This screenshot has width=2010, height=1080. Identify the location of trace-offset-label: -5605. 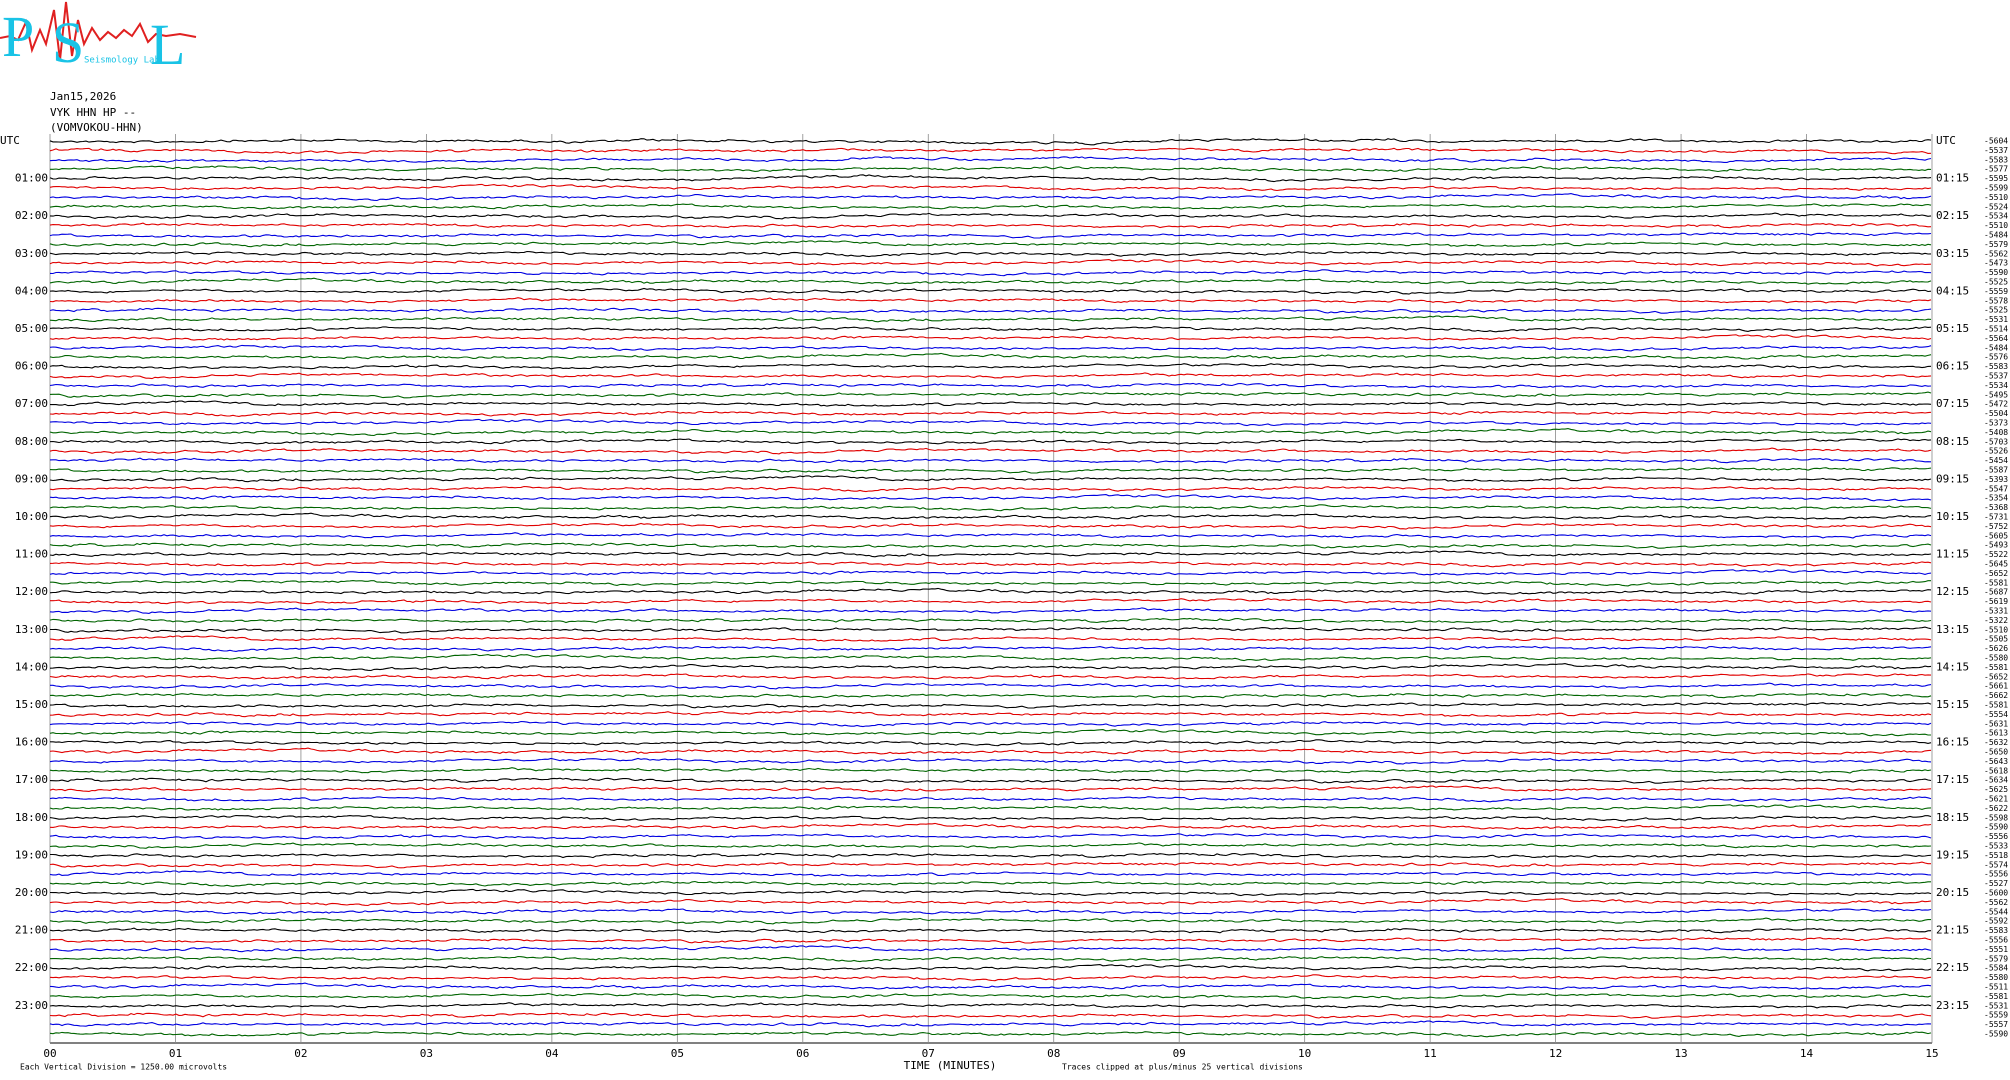
(1996, 535).